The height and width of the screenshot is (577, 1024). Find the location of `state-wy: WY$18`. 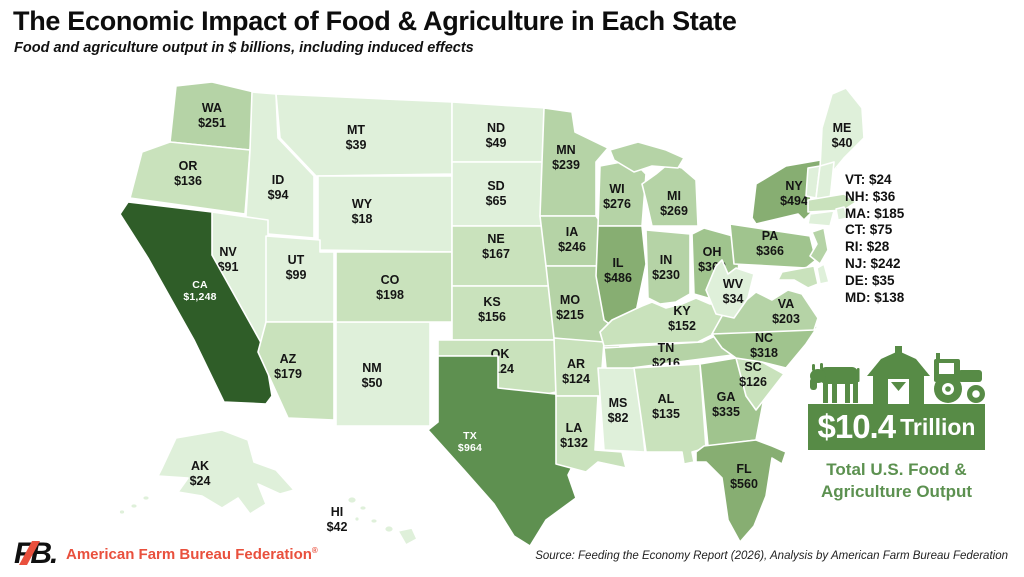

state-wy: WY$18 is located at coordinates (385, 214).